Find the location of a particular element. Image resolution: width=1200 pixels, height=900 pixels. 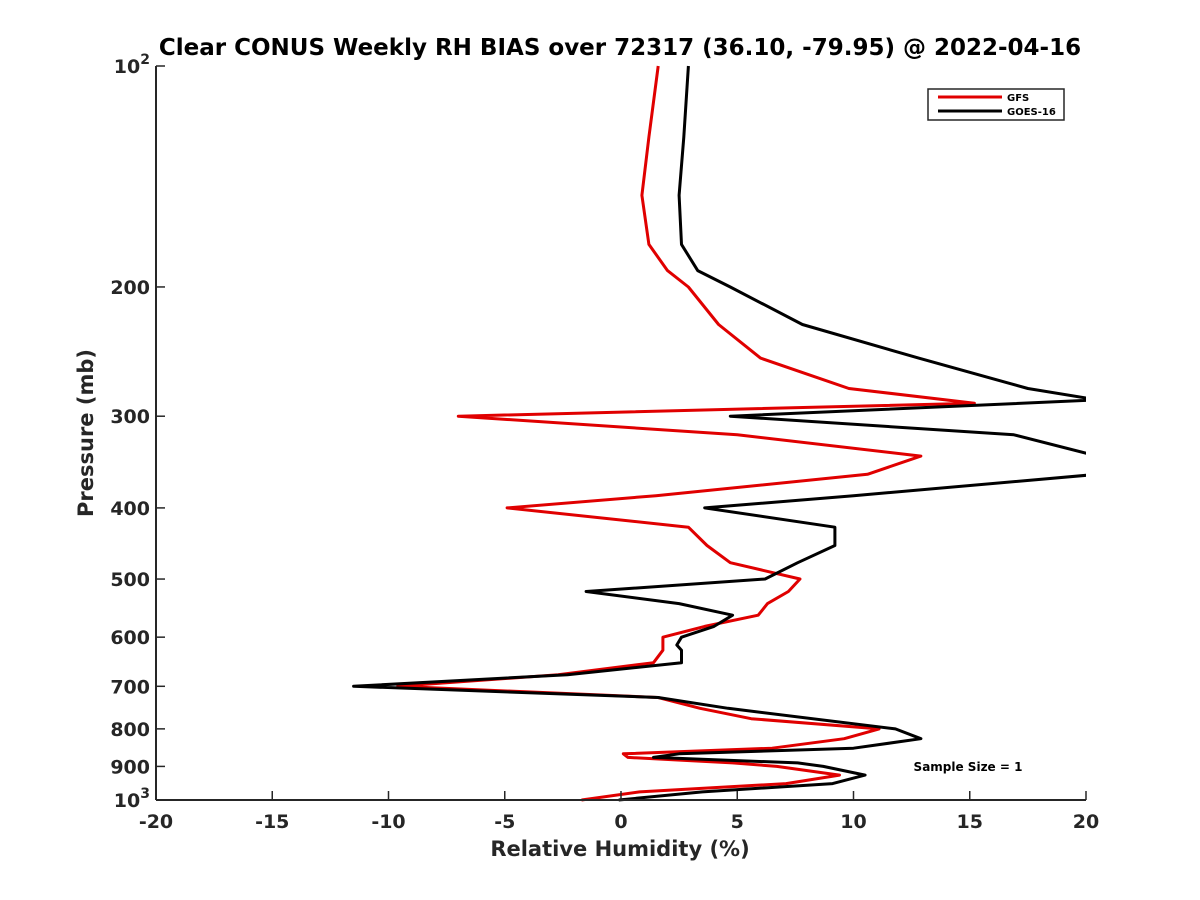

x-tick-label: -5 is located at coordinates (504, 822).